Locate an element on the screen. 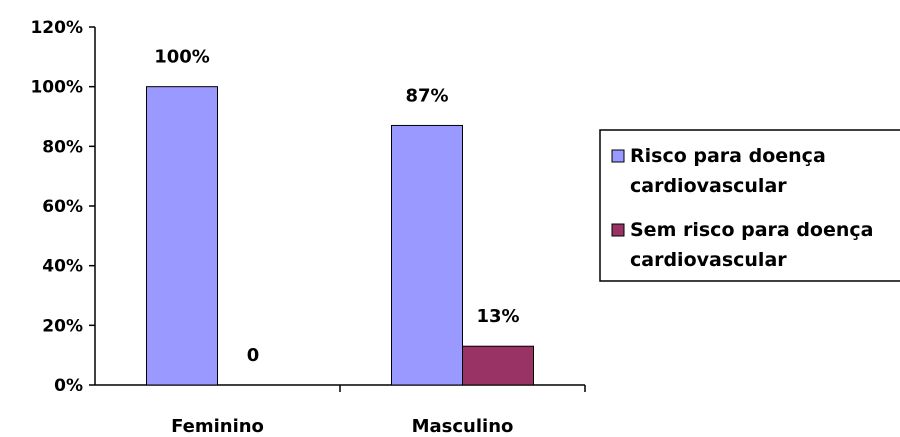 This screenshot has height=437, width=900. legend-swatch-risco is located at coordinates (618, 156).